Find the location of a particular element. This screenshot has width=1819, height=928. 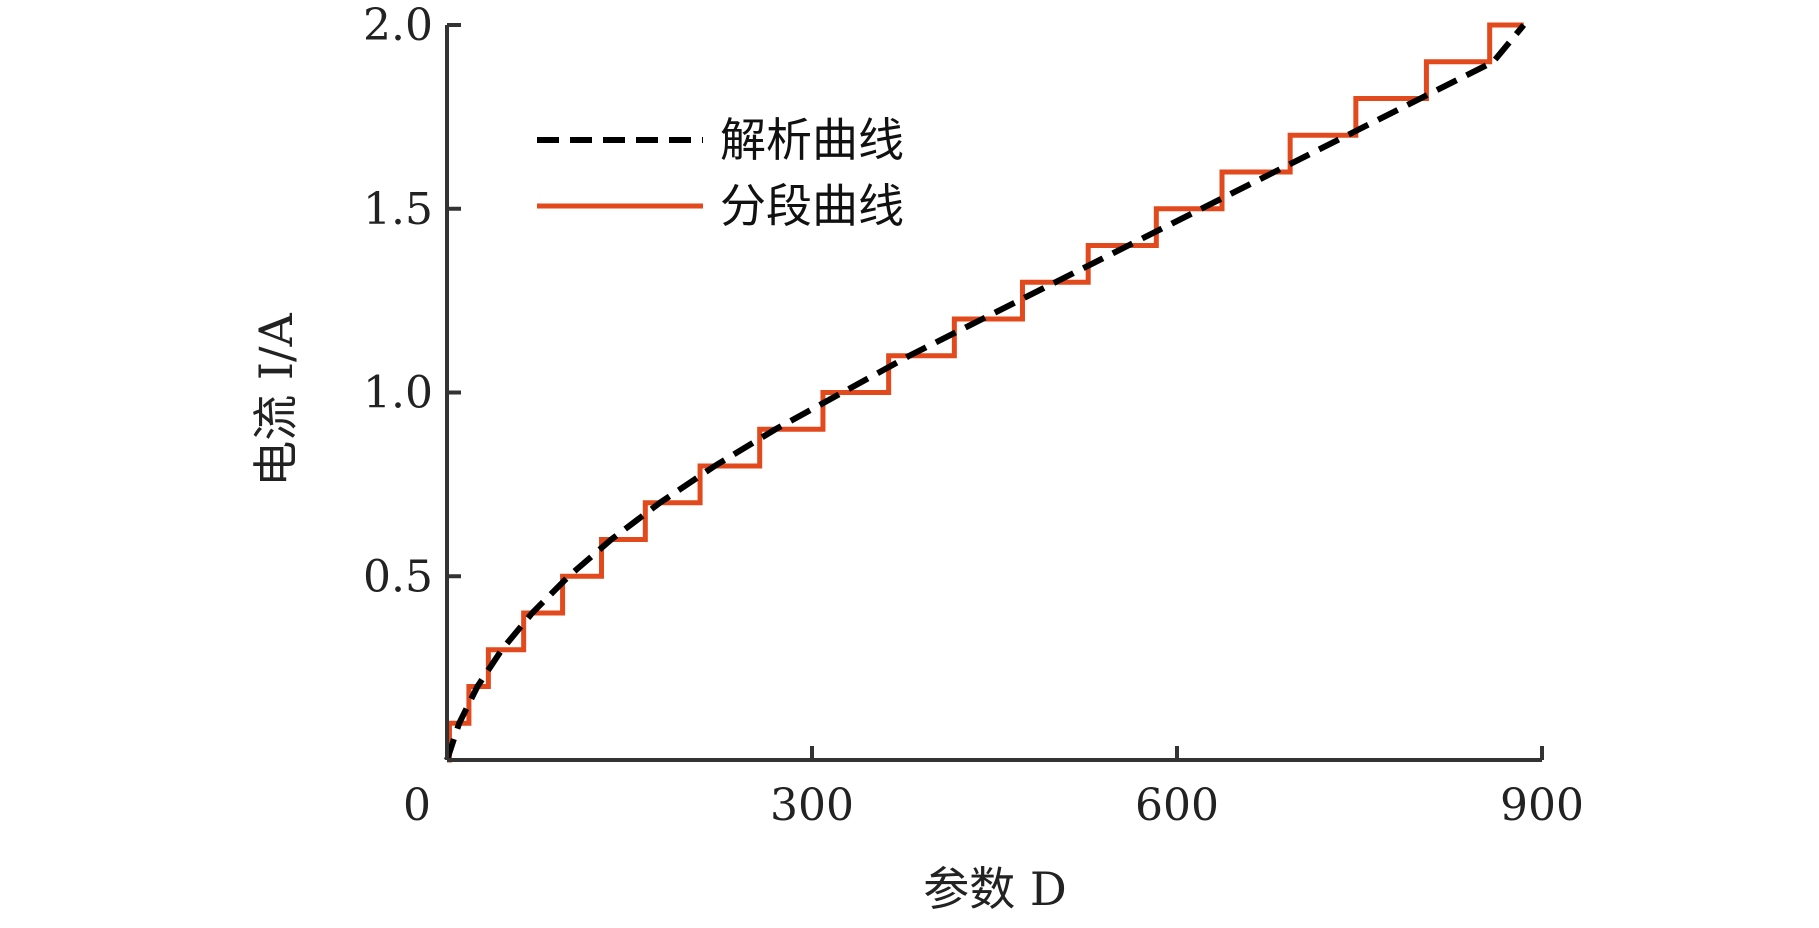

legend: 解析曲线 分段曲线 is located at coordinates (720, 173).